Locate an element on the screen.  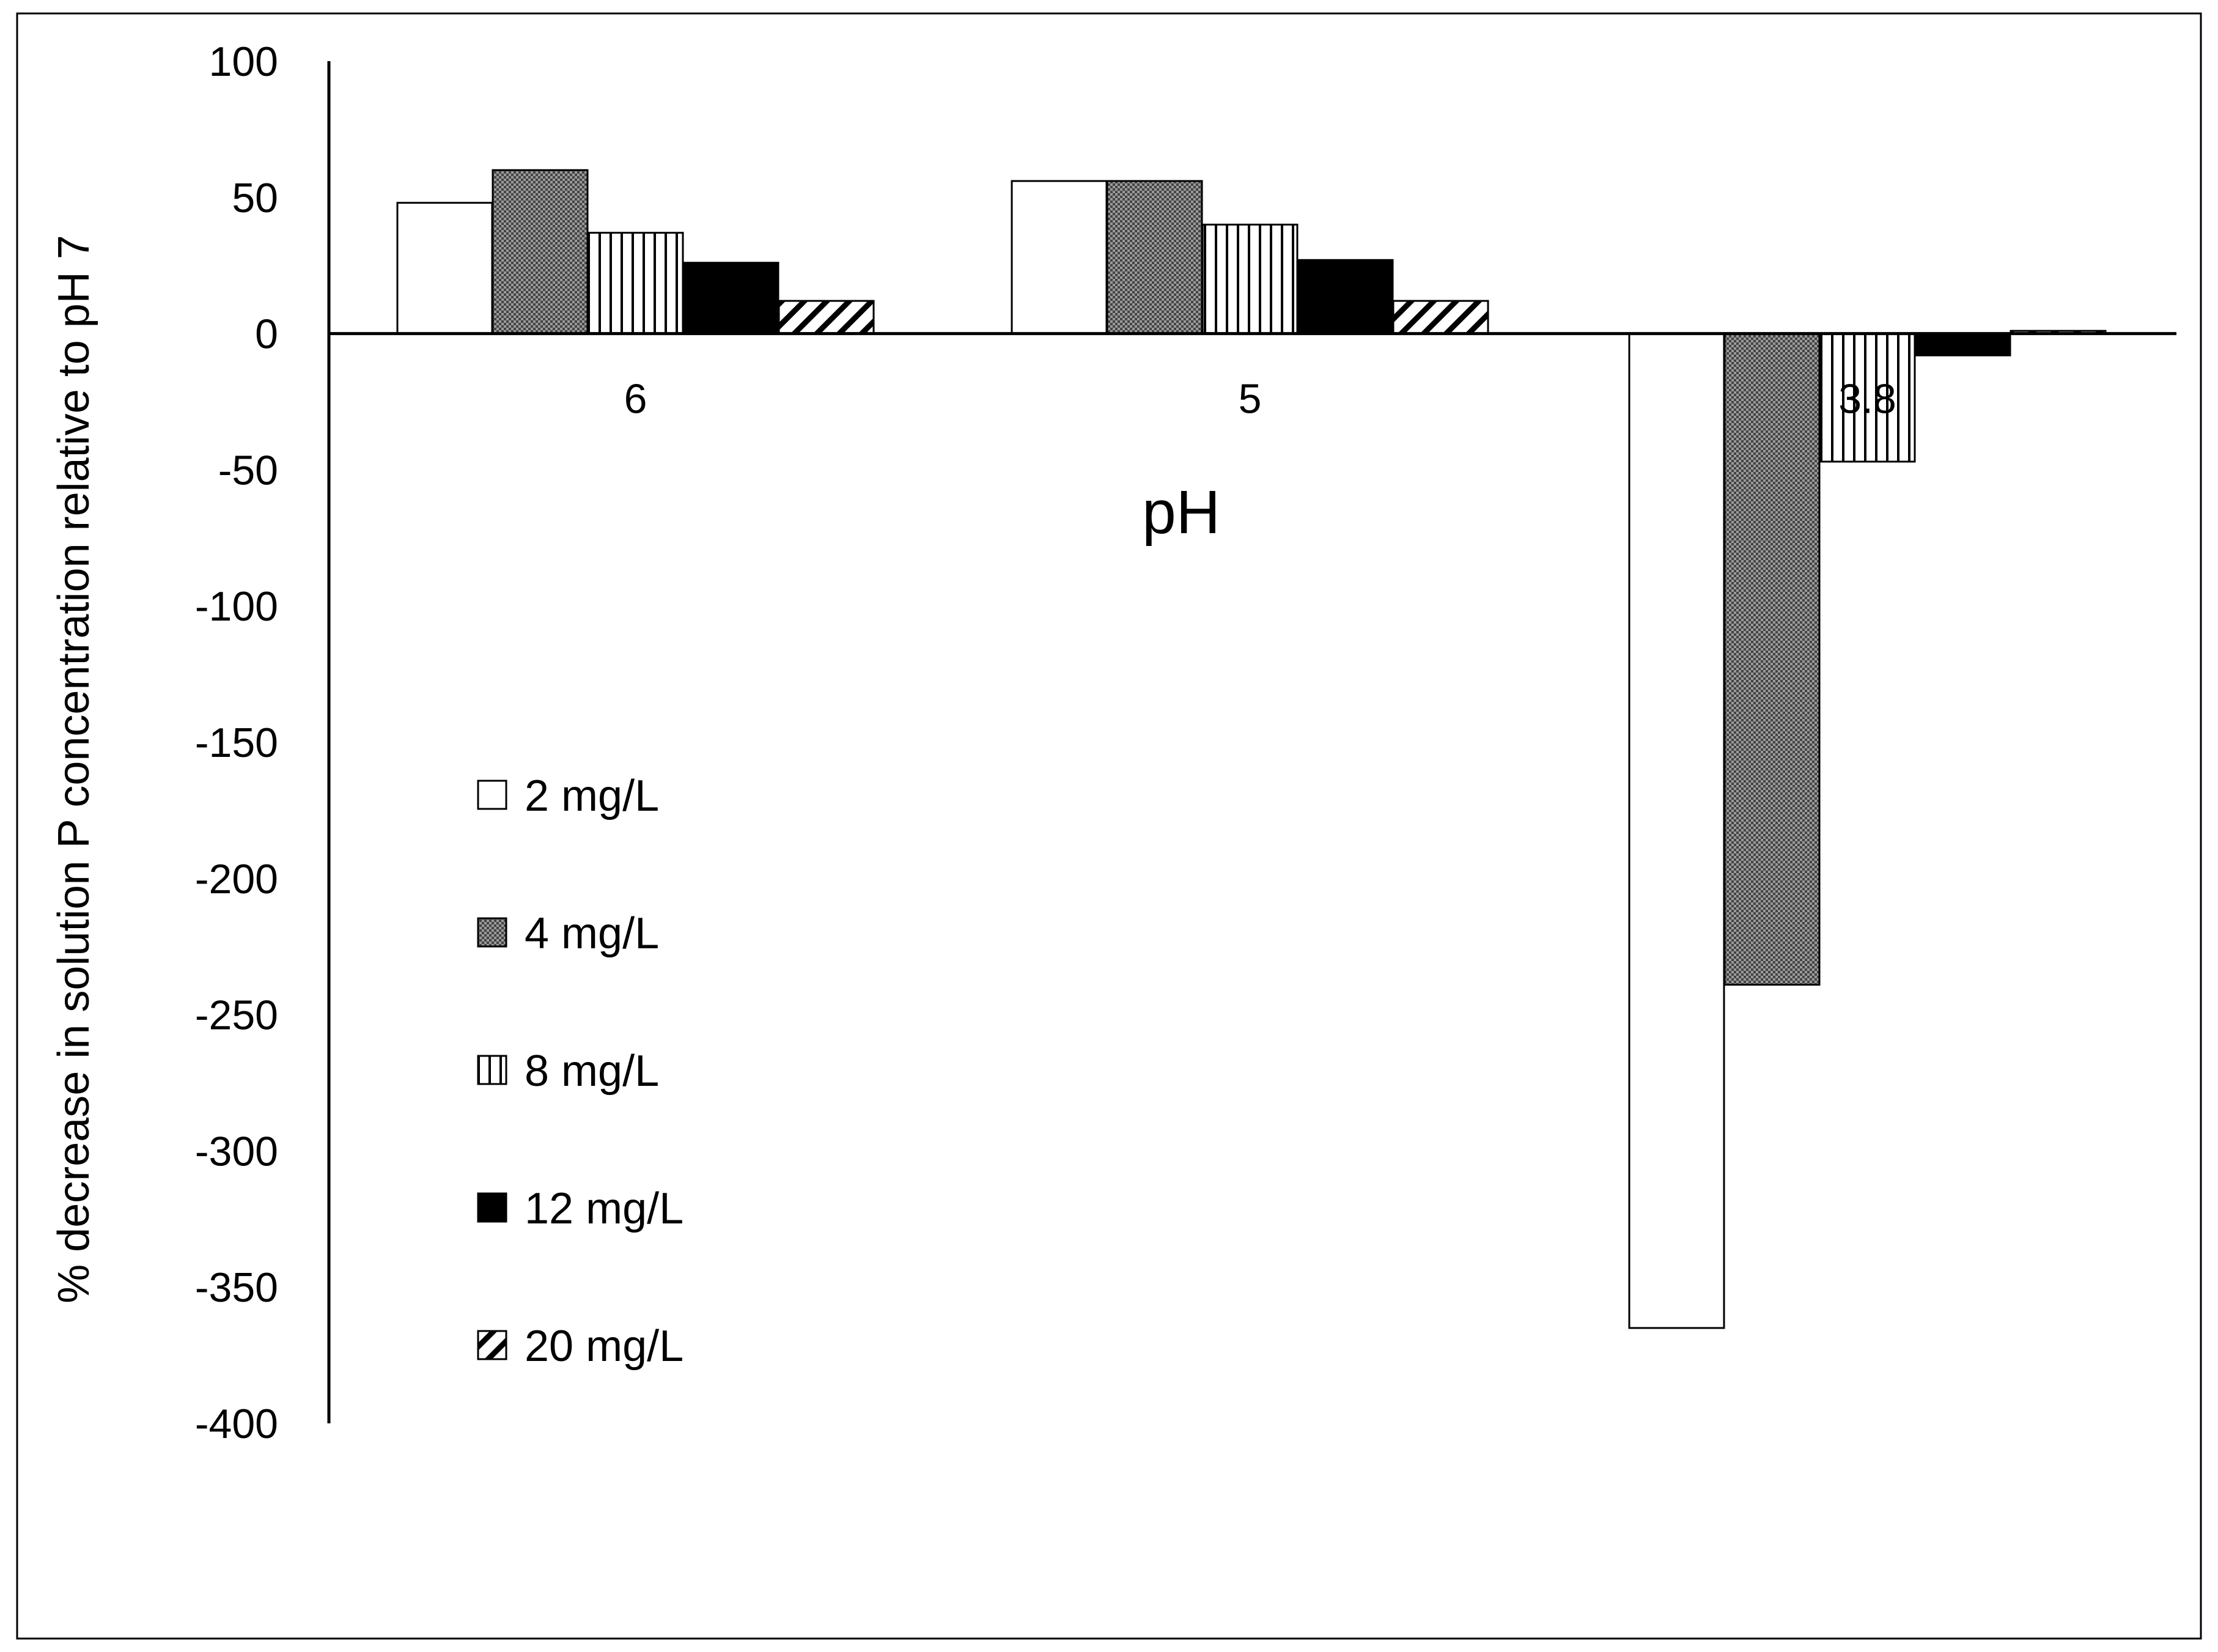
y-tick-label: -350 is located at coordinates (237, 1287).